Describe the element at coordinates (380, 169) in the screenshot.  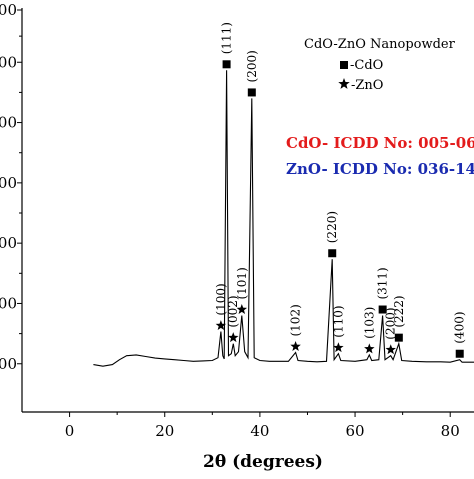
I see `annotation-zno-icdd: ZnO- ICDD No: 036-145` at that location.